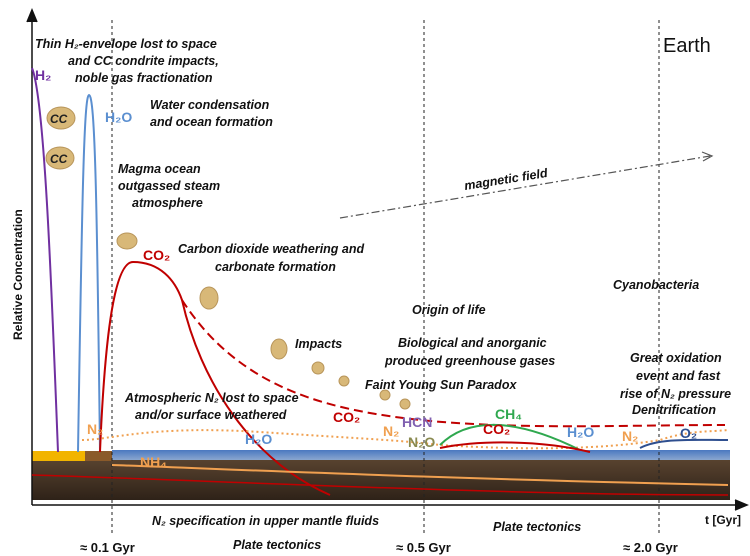 The width and height of the screenshot is (750, 556). What do you see at coordinates (211, 398) in the screenshot?
I see `annotation: Atmospheric N₂ lost to space` at bounding box center [211, 398].